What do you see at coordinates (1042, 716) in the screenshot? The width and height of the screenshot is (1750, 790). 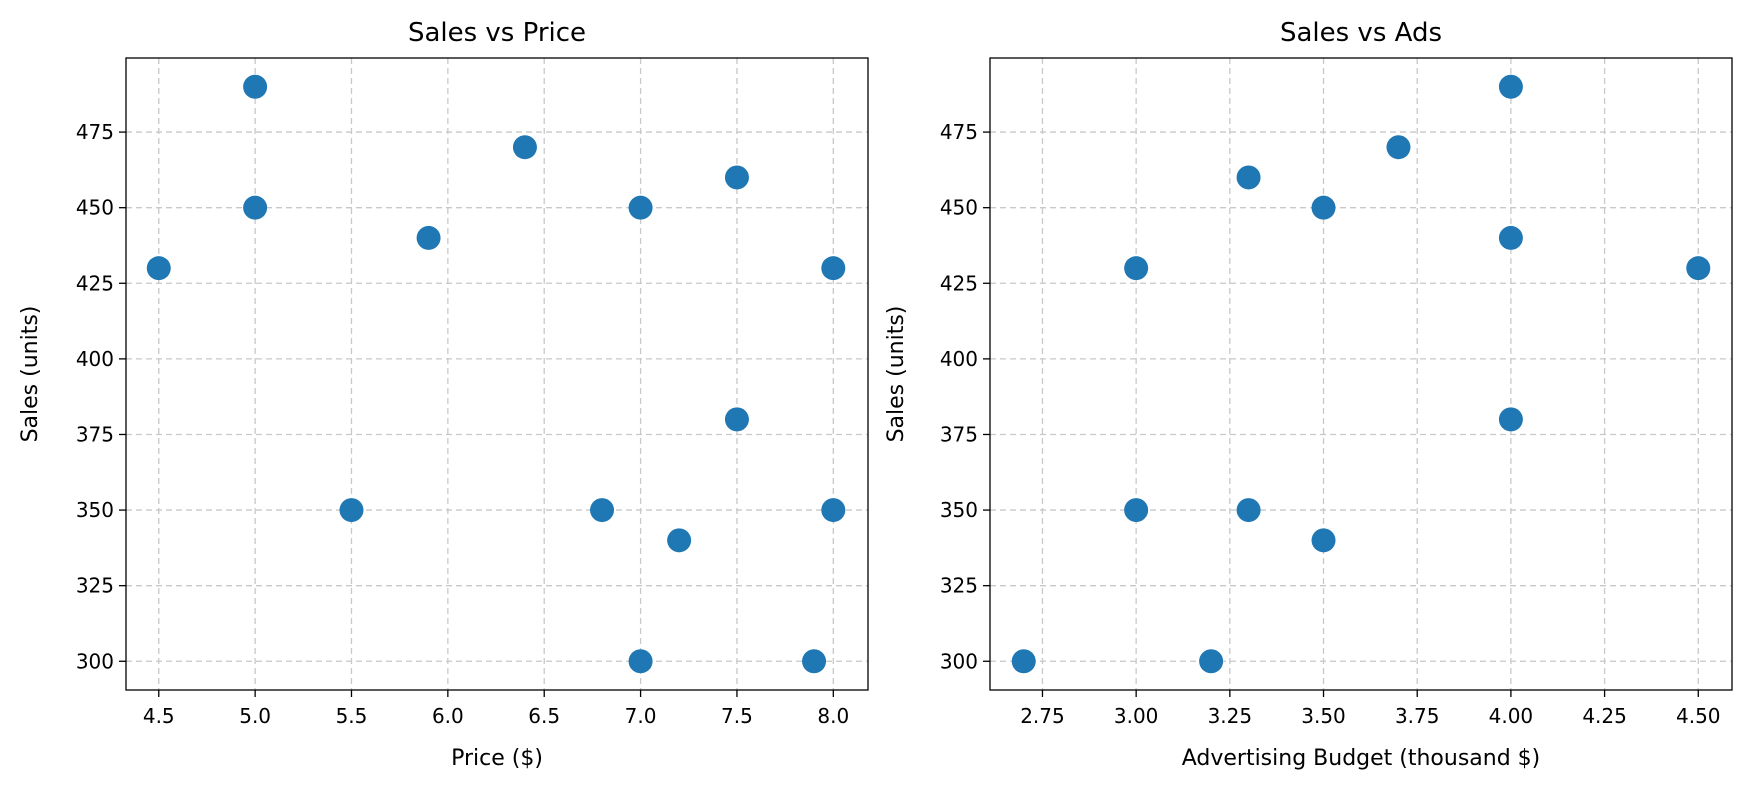 I see `x-tick-label: 2.75` at bounding box center [1042, 716].